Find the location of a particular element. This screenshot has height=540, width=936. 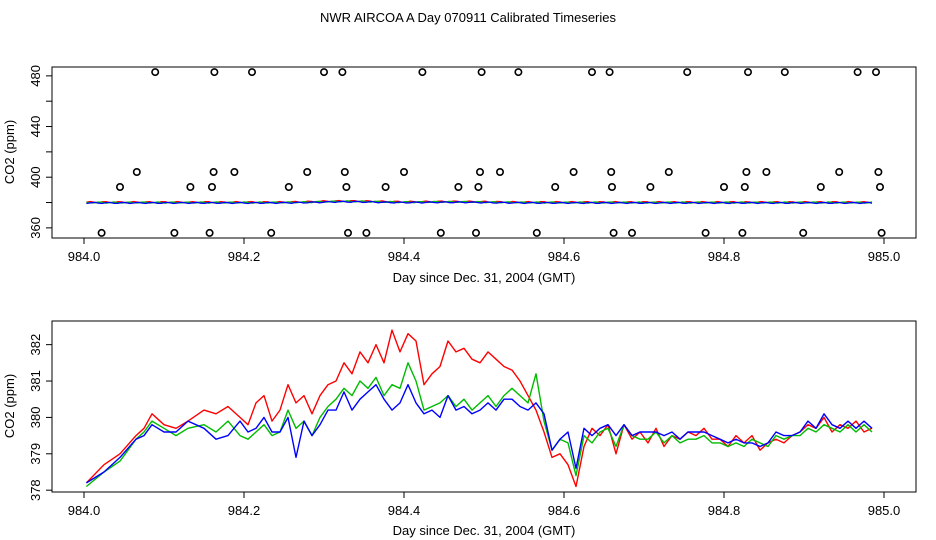

top-x-axis-label: Day since Dec. 31, 2004 (GMT) is located at coordinates (484, 277).